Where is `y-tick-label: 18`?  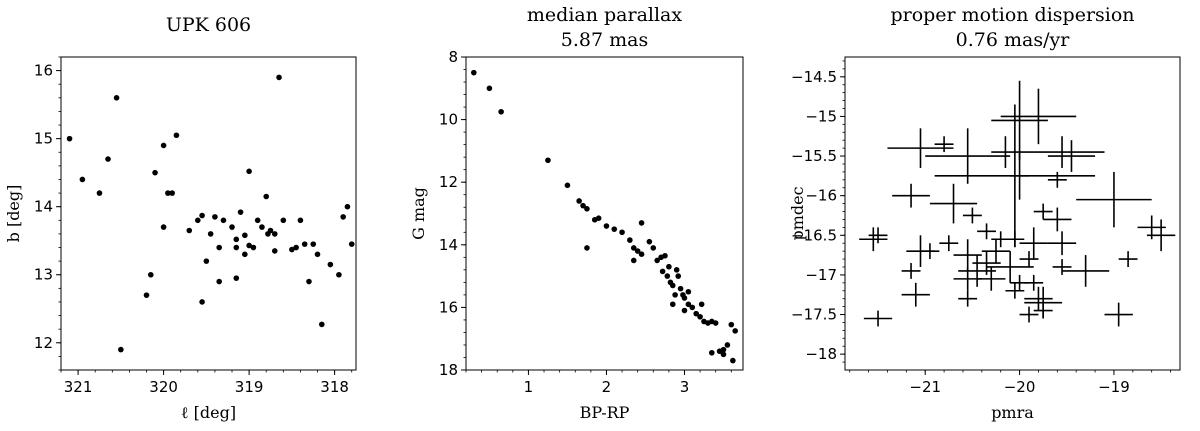
y-tick-label: 18 is located at coordinates (448, 370).